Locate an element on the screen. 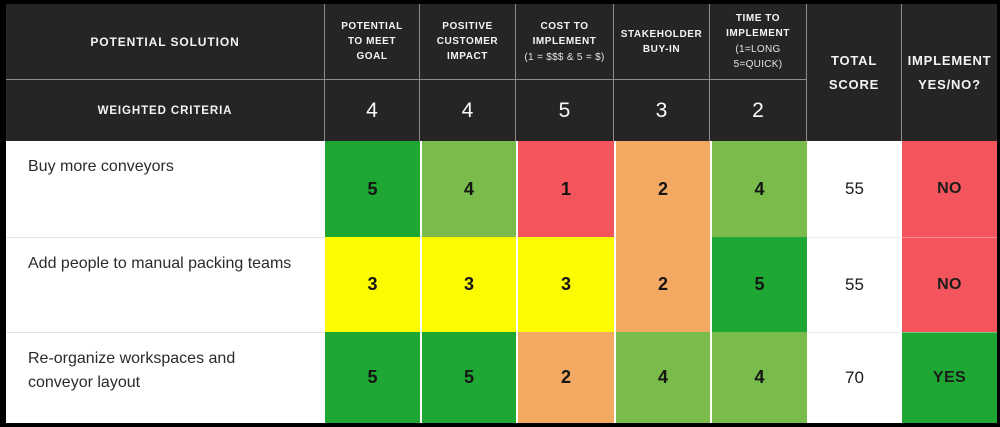 The image size is (1000, 427). criteria-header: POTENTIAL TO MEET GOAL is located at coordinates (372, 42).